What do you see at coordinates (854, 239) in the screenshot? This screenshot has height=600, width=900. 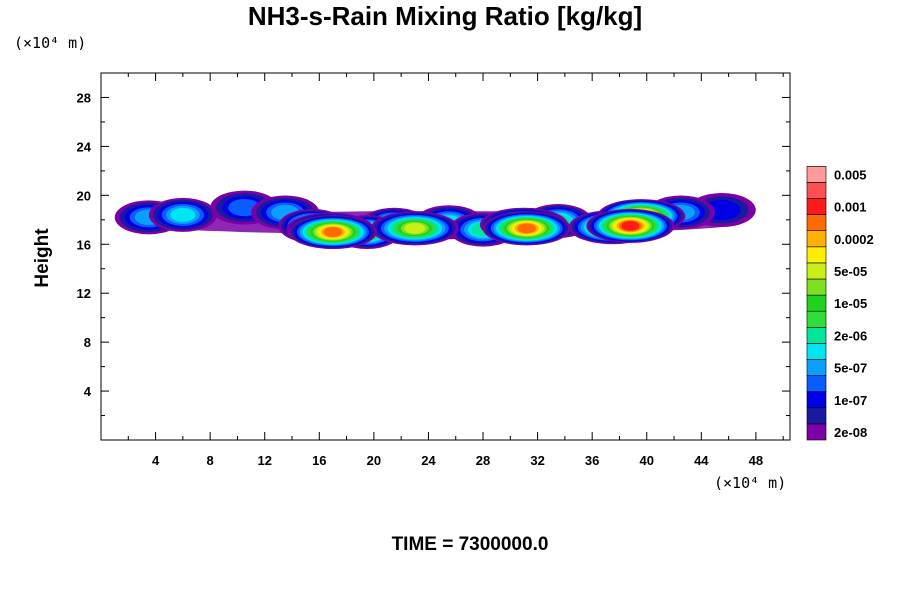 I see `colorbar-label: 0.0002` at bounding box center [854, 239].